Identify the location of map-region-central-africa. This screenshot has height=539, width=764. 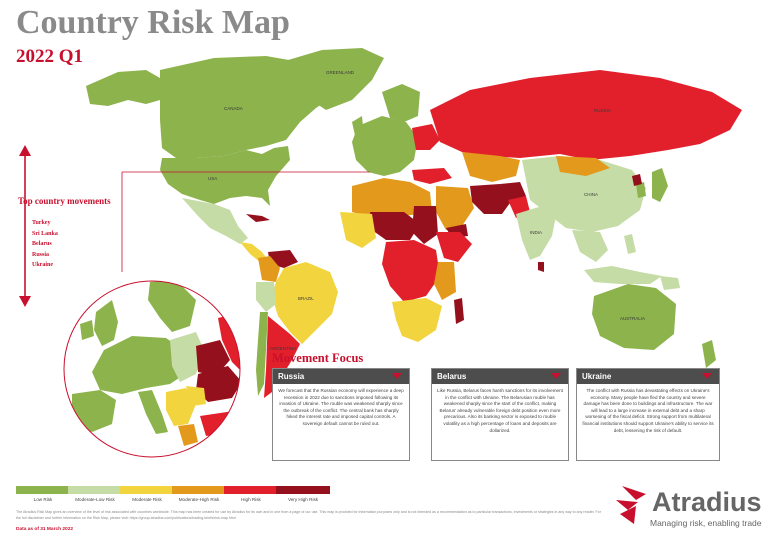
(411, 271).